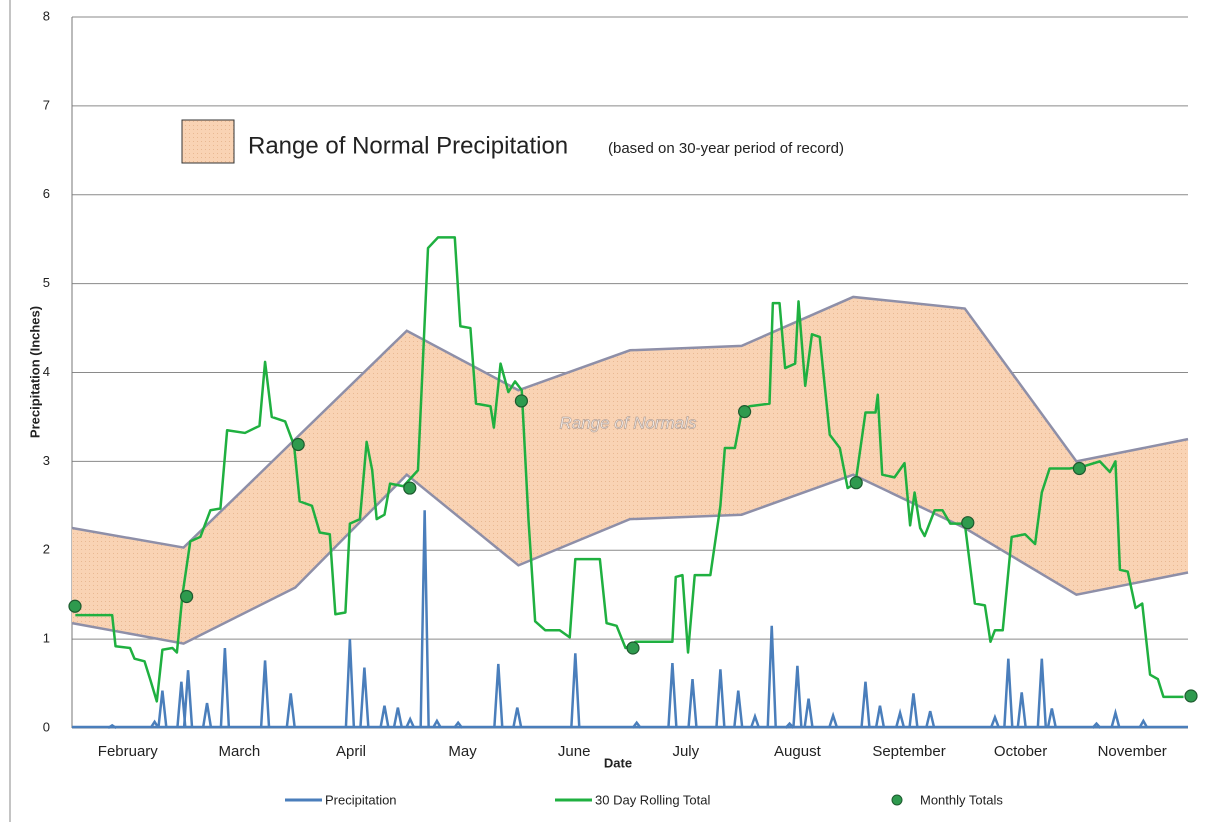 This screenshot has width=1209, height=822. Describe the element at coordinates (208, 141) in the screenshot. I see `range-legend-swatch` at that location.